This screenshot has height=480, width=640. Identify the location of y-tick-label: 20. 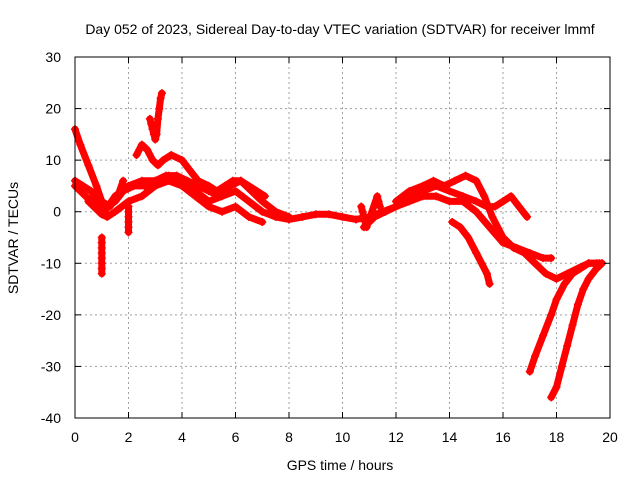
(53, 109).